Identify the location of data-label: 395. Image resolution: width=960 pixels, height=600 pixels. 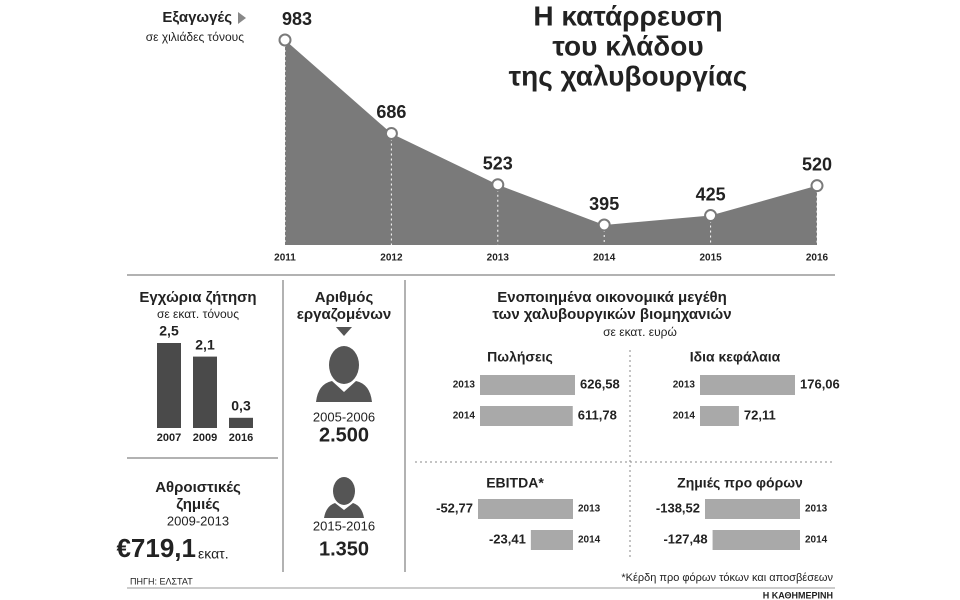
(604, 204).